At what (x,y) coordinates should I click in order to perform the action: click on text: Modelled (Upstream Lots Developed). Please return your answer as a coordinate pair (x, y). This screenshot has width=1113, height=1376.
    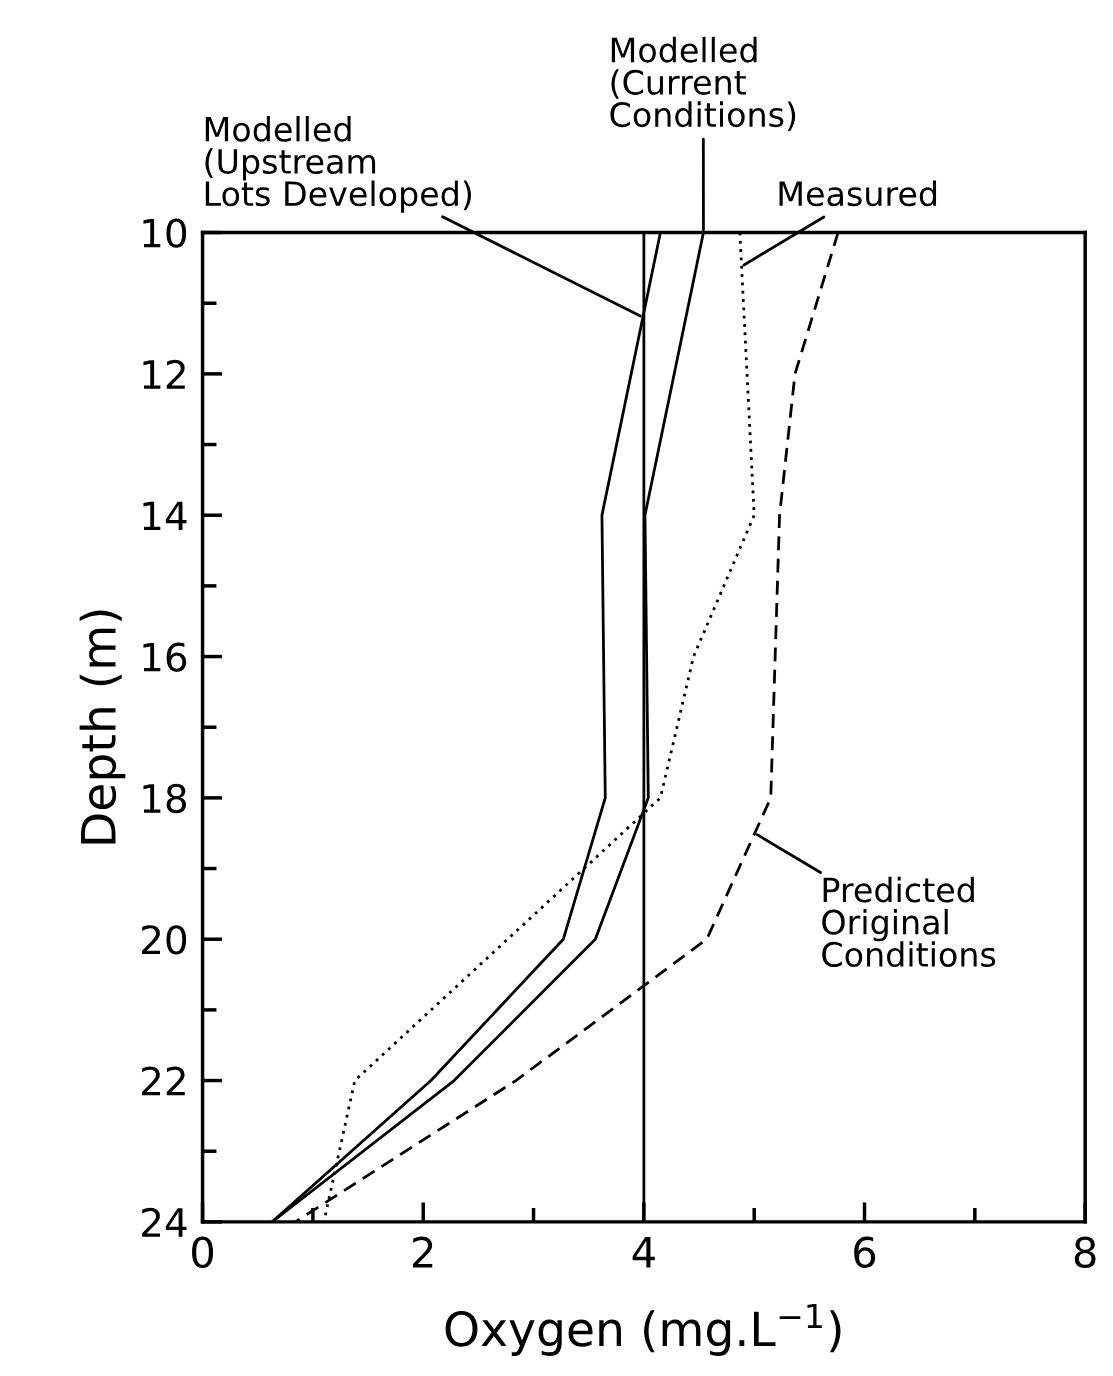
    Looking at the image, I should click on (338, 164).